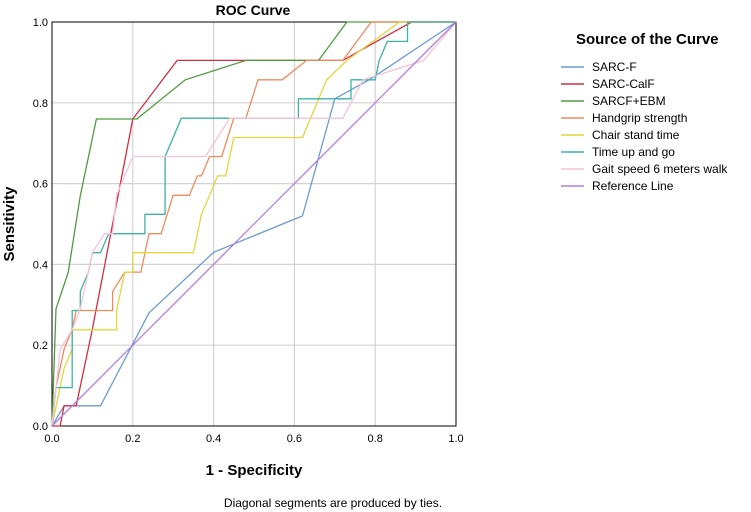 The width and height of the screenshot is (751, 512). I want to click on y-tick-label: 0.4, so click(40, 265).